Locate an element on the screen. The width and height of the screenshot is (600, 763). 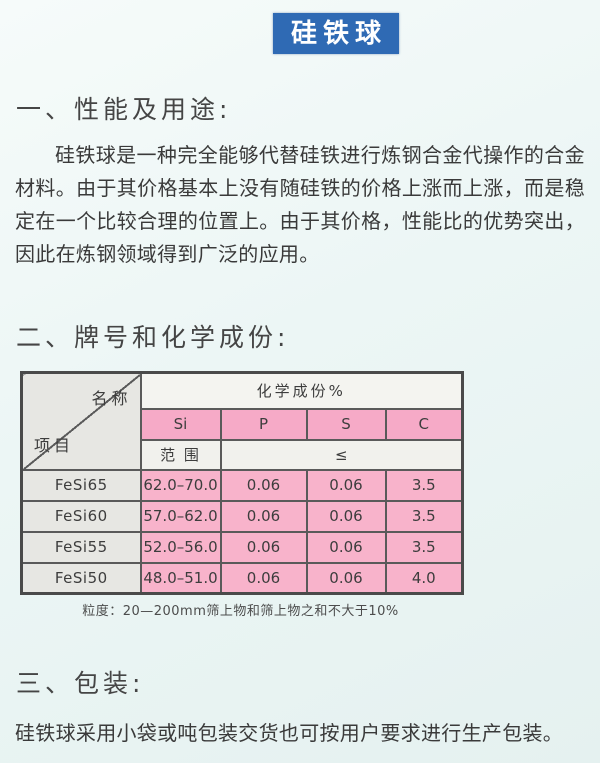
column-header-s: S is located at coordinates (346, 424).